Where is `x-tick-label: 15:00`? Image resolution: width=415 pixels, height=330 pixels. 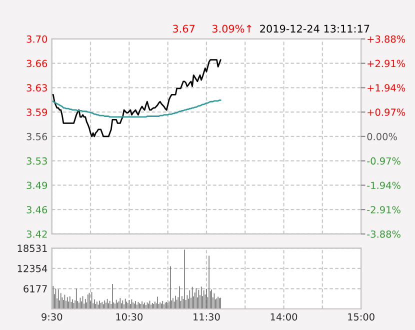 x-tick-label: 15:00 is located at coordinates (361, 317).